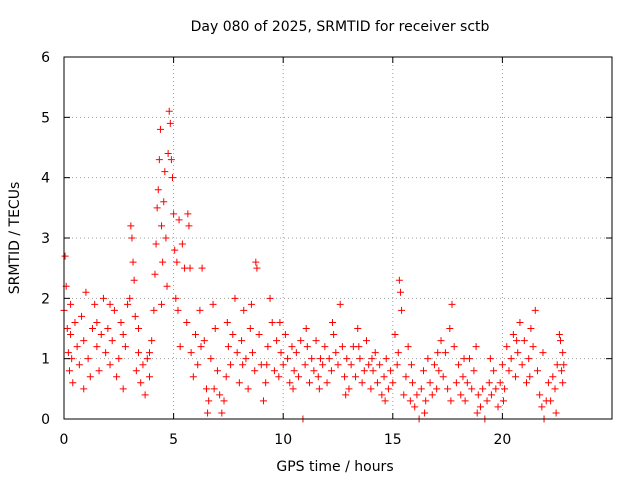 Image resolution: width=640 pixels, height=480 pixels. Describe the element at coordinates (45, 118) in the screenshot. I see `y-tick-label: 5` at that location.